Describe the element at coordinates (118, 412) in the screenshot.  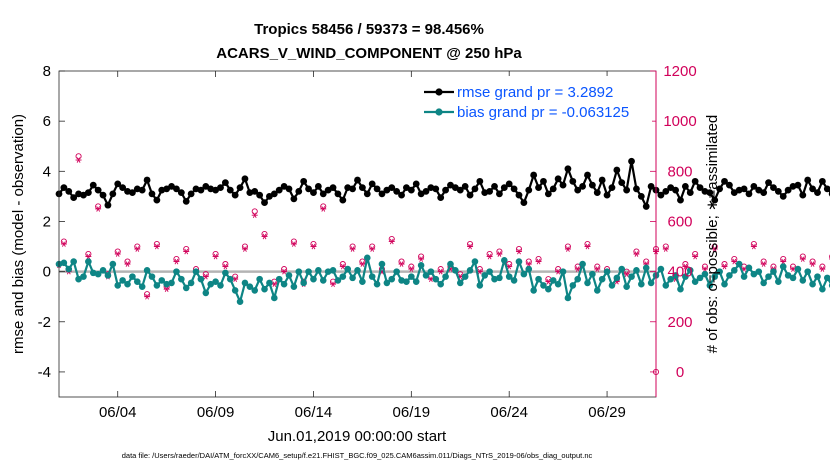
I see `x-tick-label: 06/04` at that location.